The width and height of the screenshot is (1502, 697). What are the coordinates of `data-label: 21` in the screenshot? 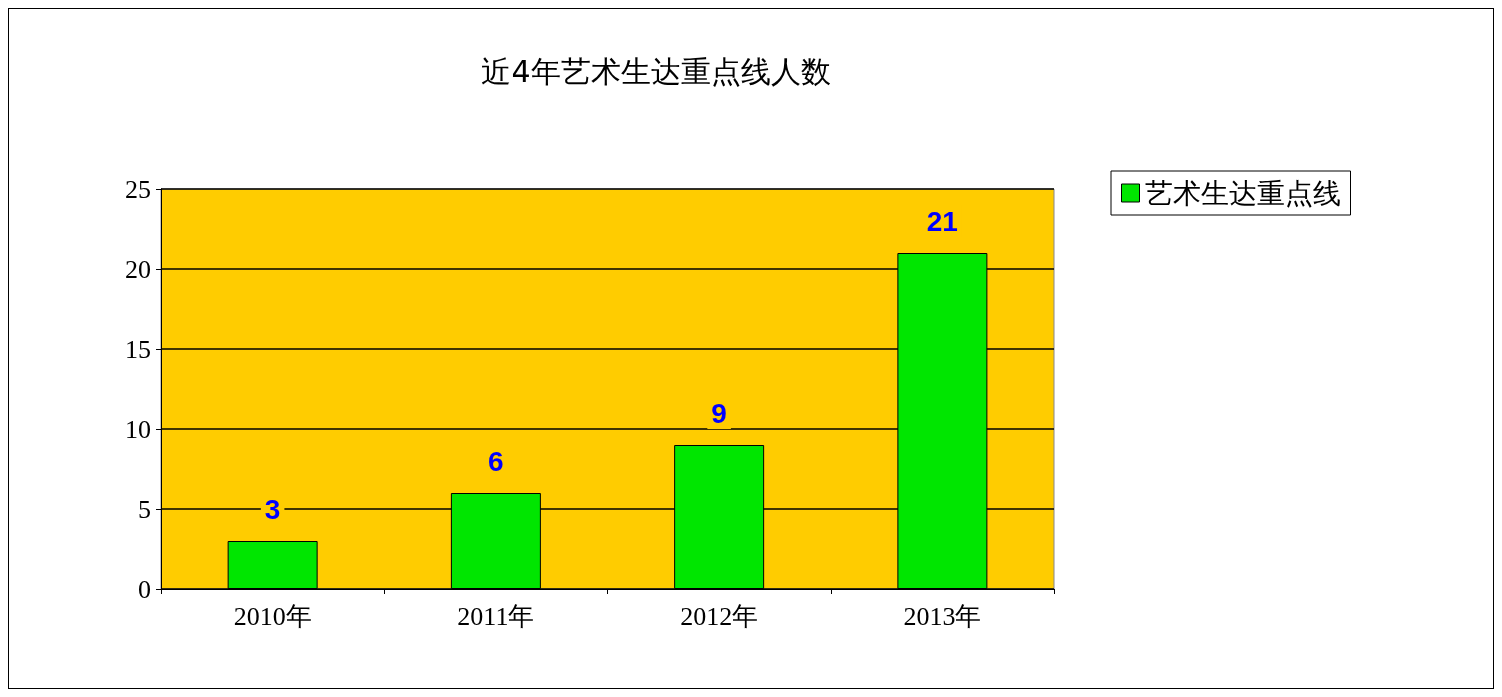 It's located at (942, 221).